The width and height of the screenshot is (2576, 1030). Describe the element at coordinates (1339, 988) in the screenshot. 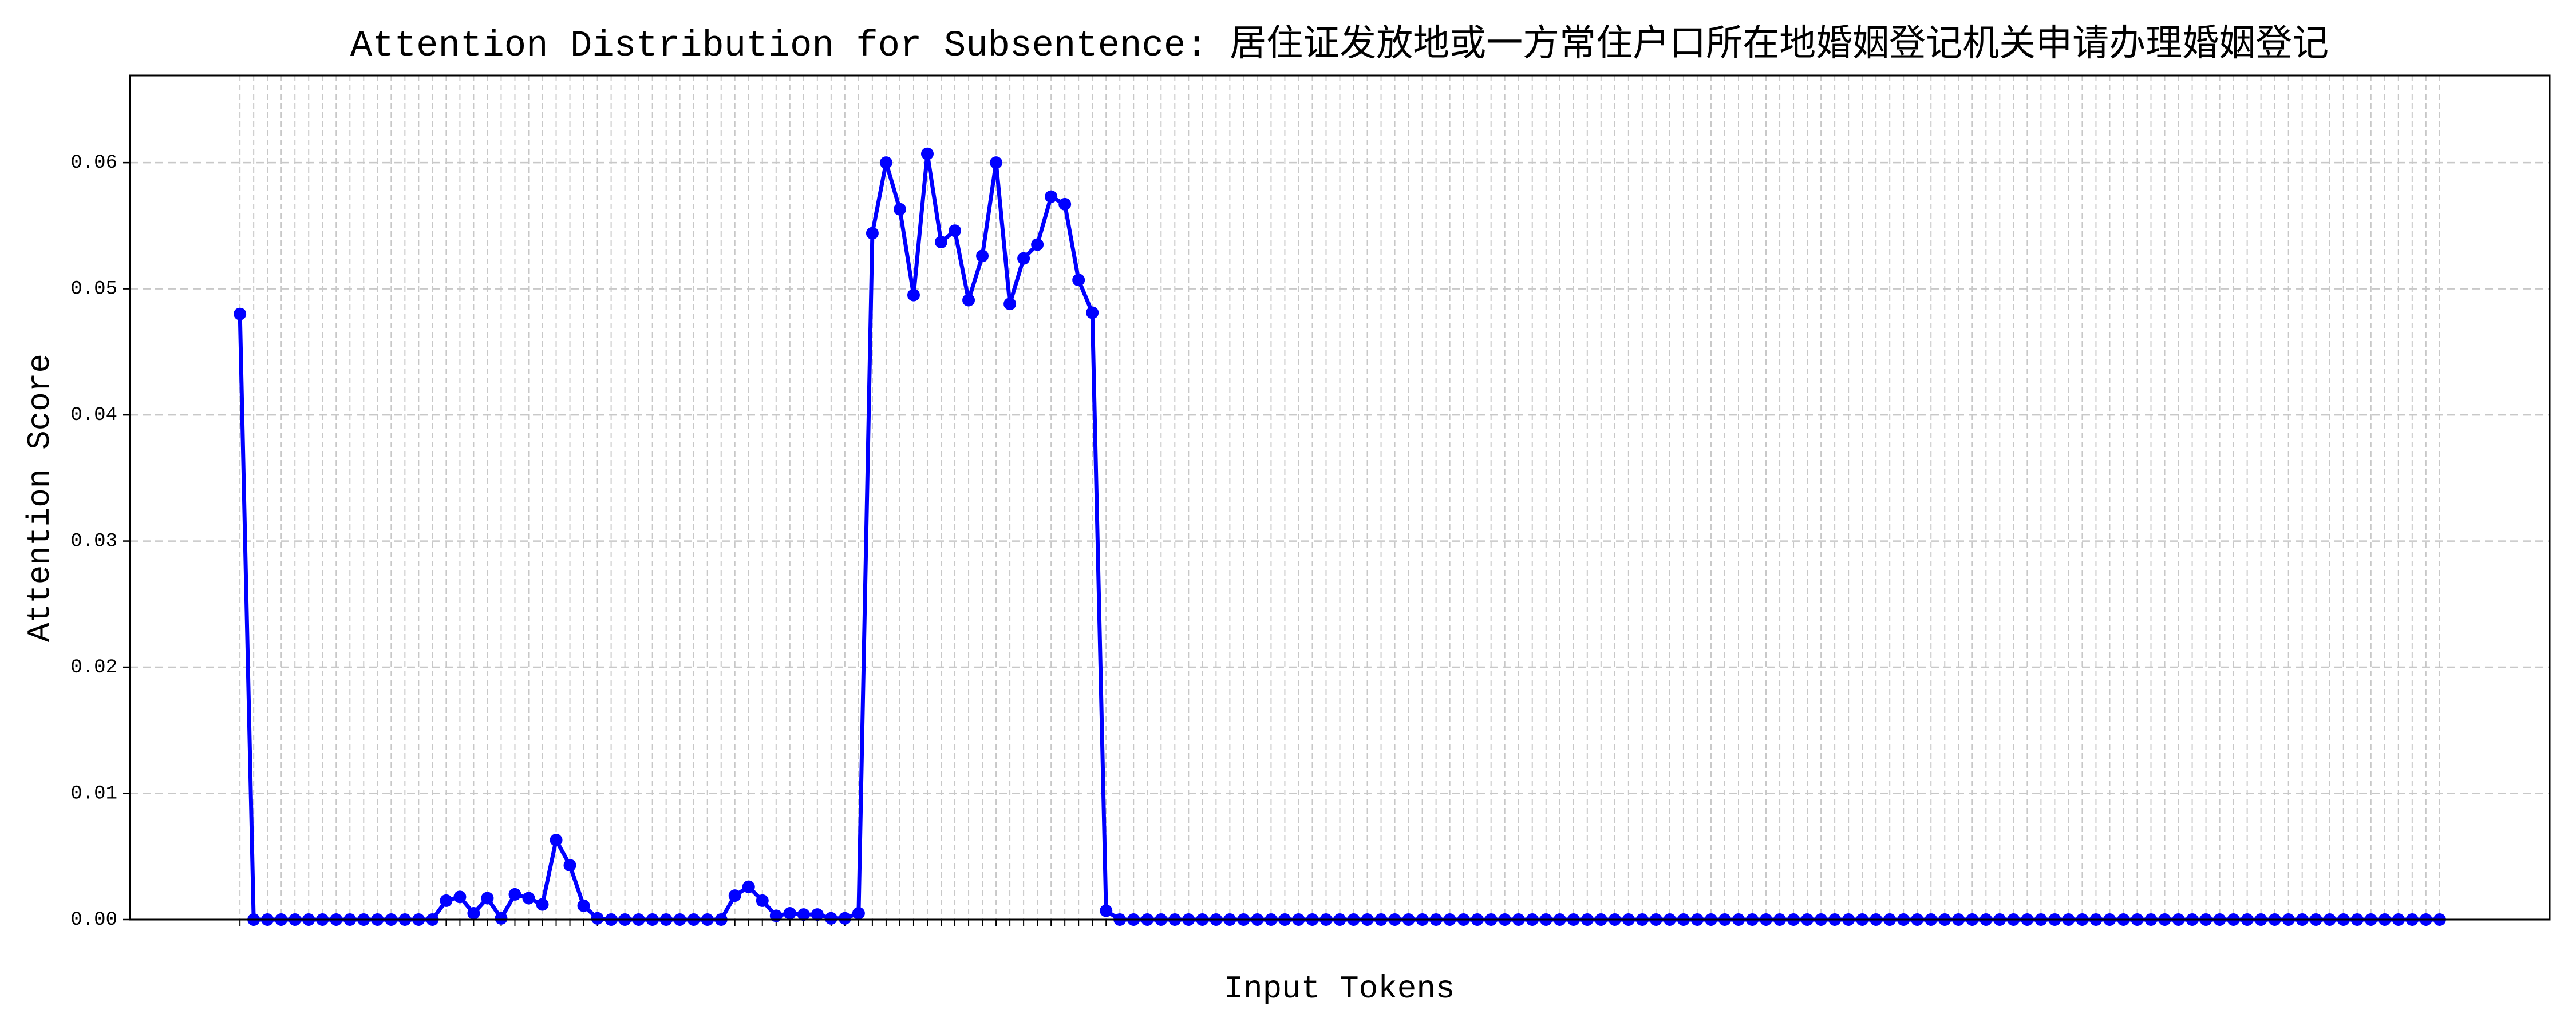

I see `x-axis-label: Input Tokens` at that location.